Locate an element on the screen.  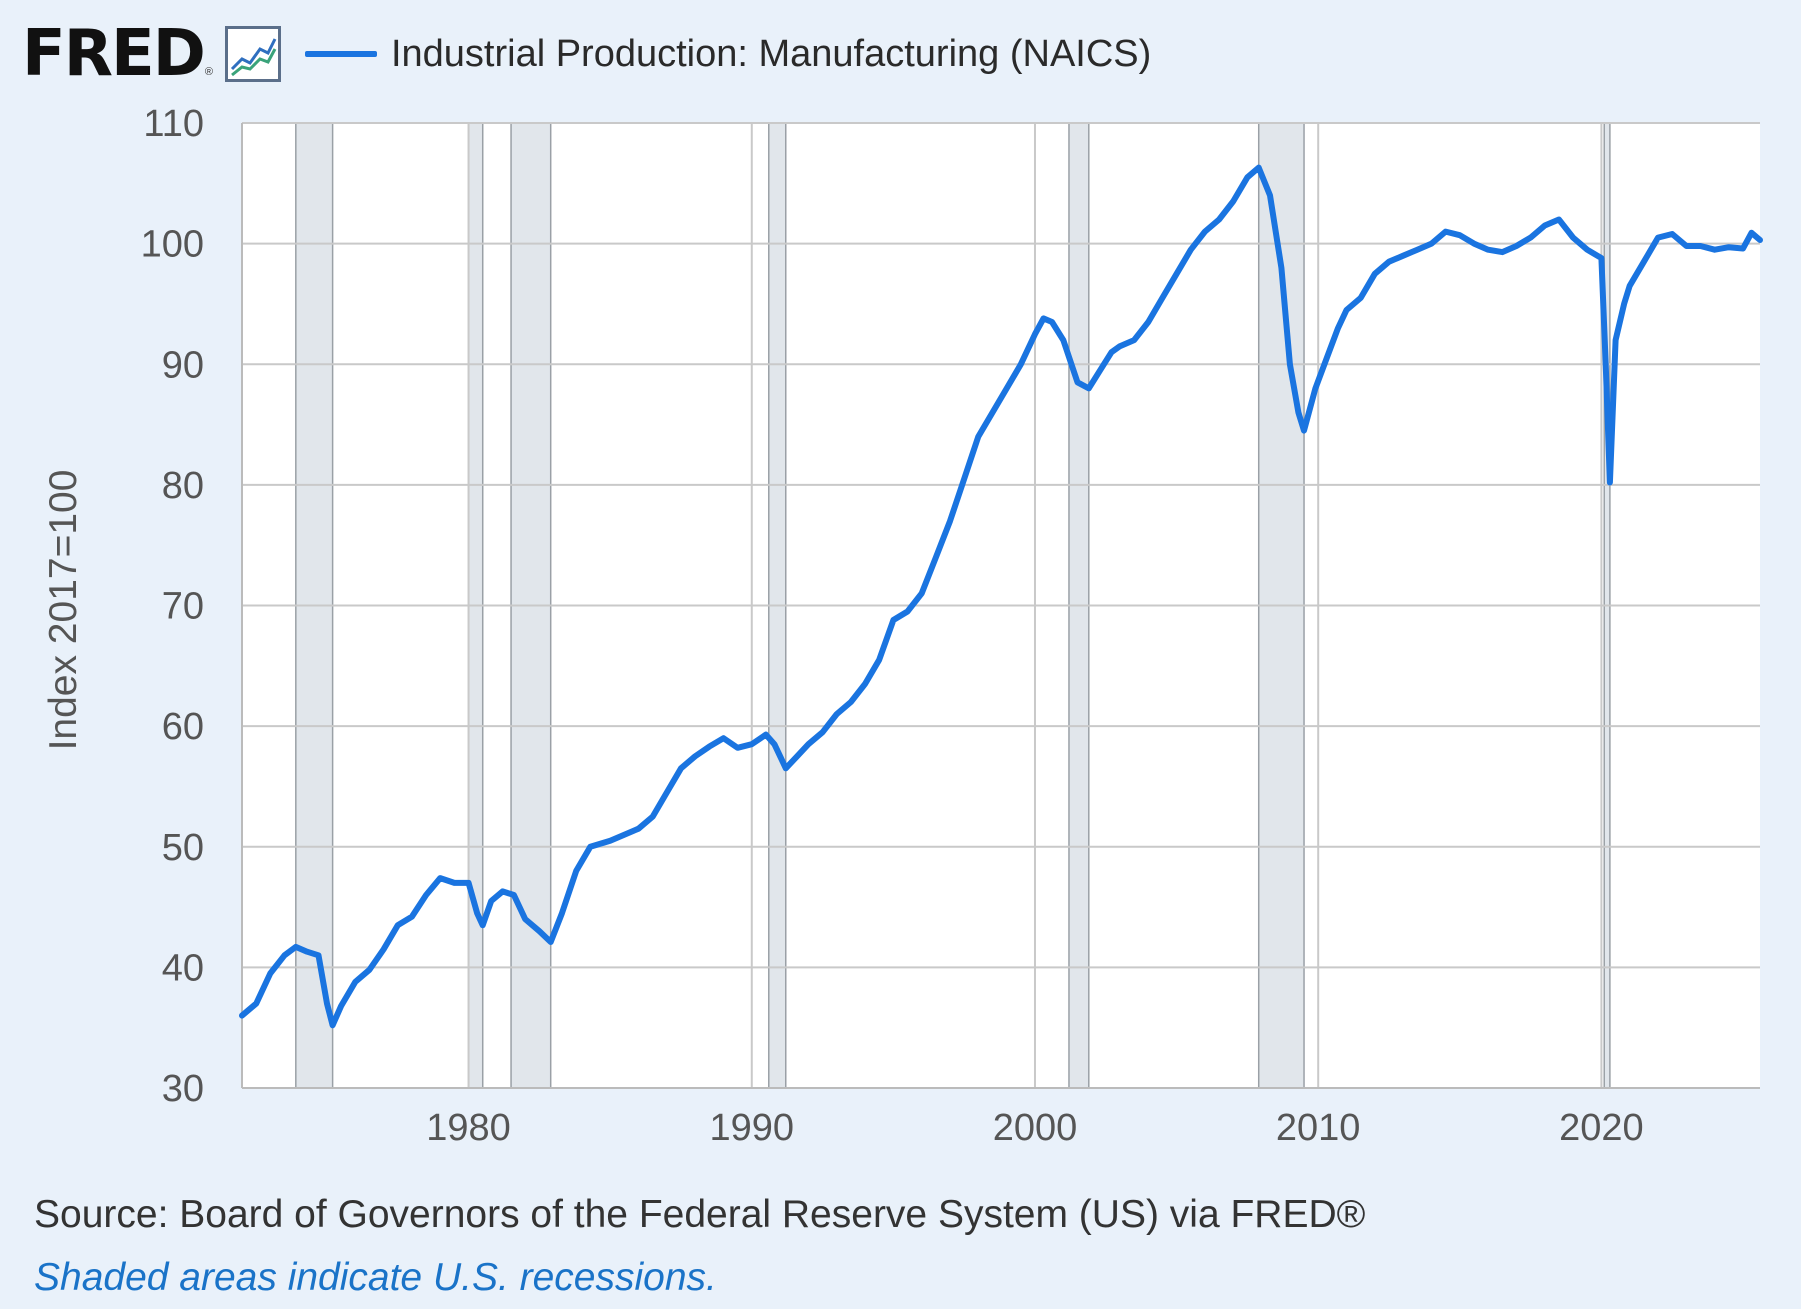
chart-line-icon is located at coordinates (252, 54).